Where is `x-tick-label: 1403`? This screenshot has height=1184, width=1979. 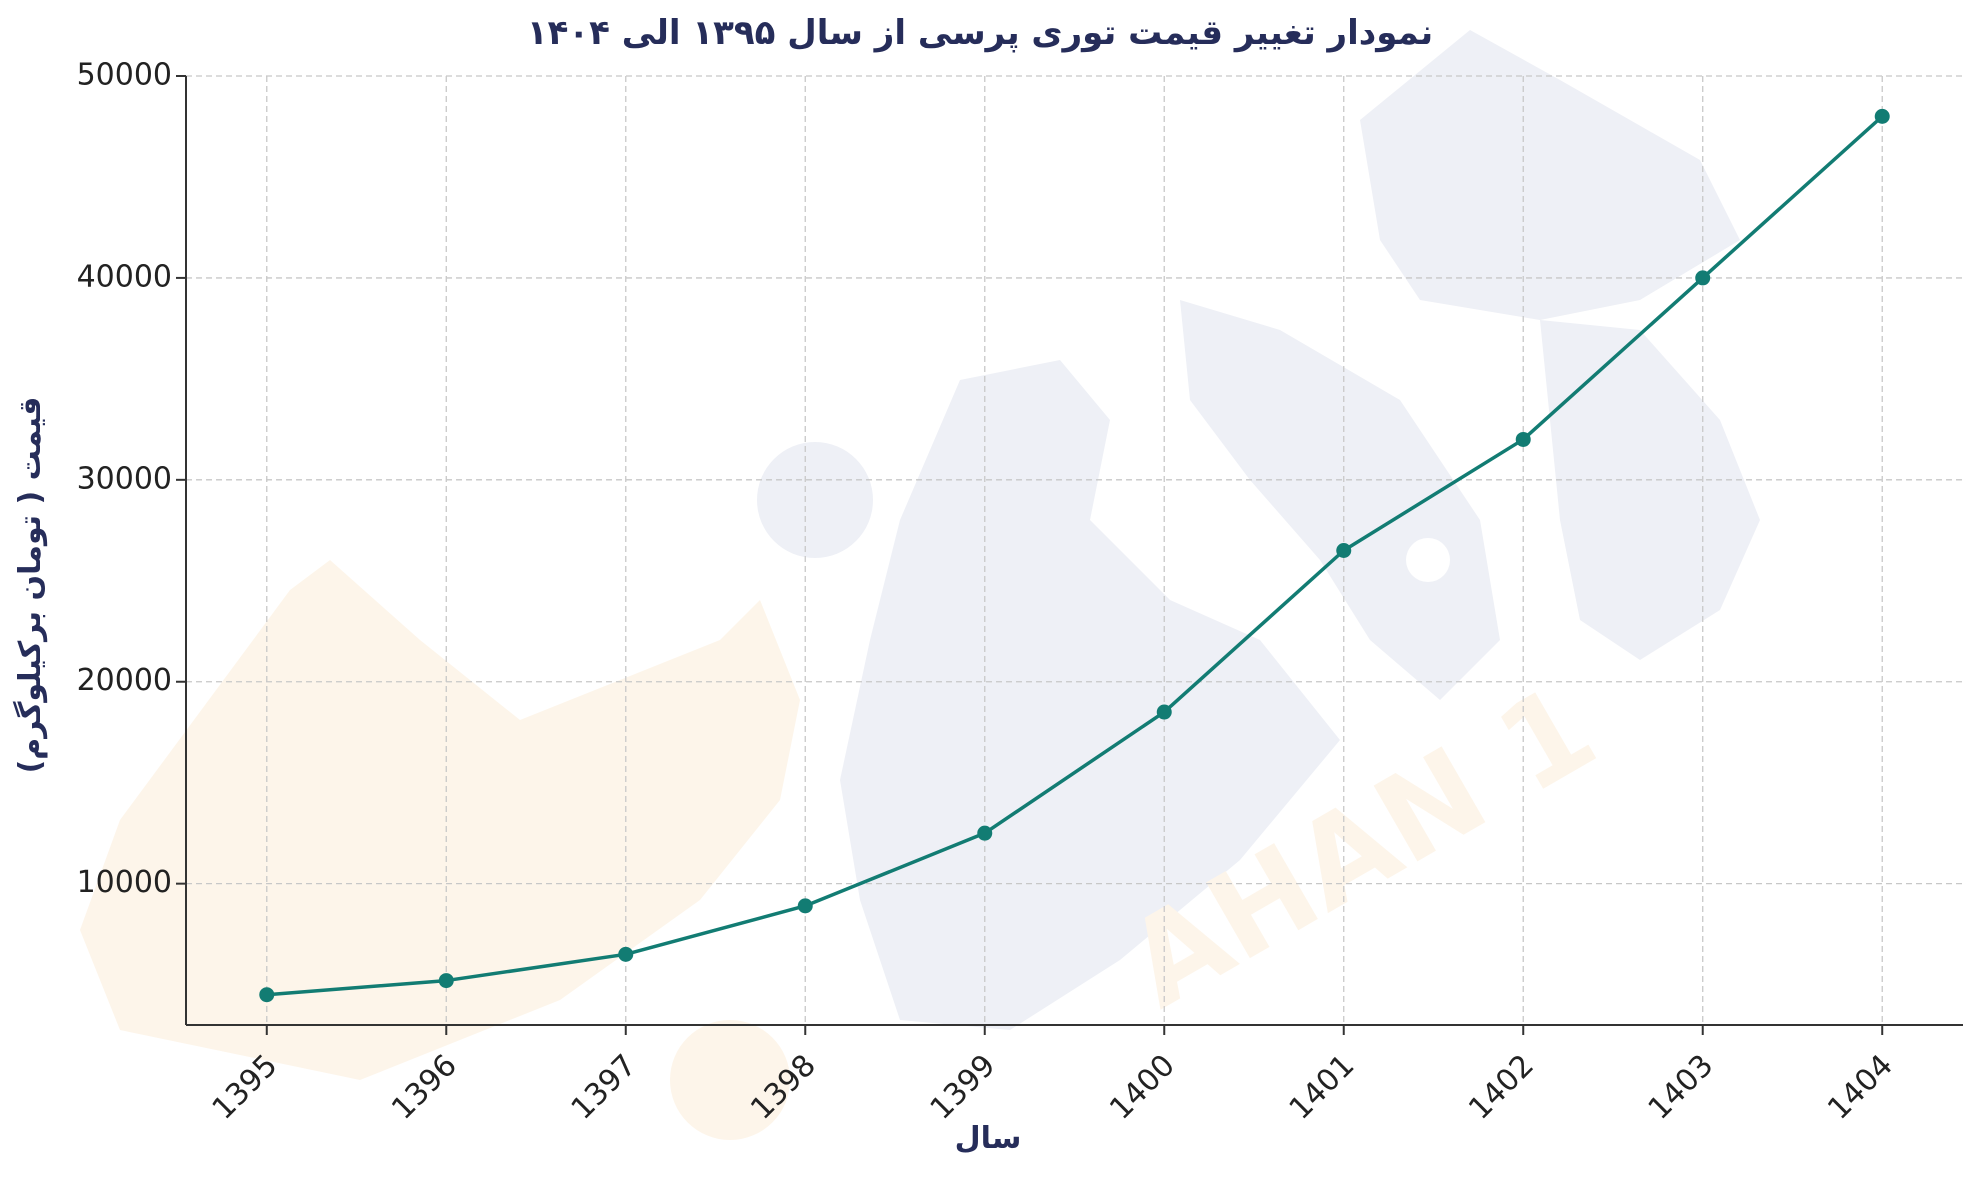
x-tick-label: 1403 is located at coordinates (1681, 1087).